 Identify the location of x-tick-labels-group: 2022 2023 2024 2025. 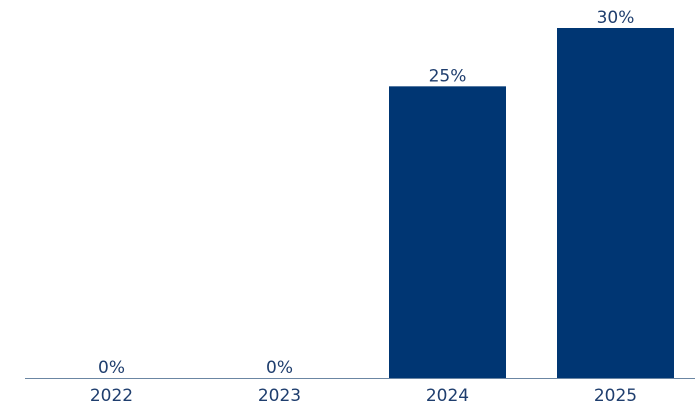
(363, 396).